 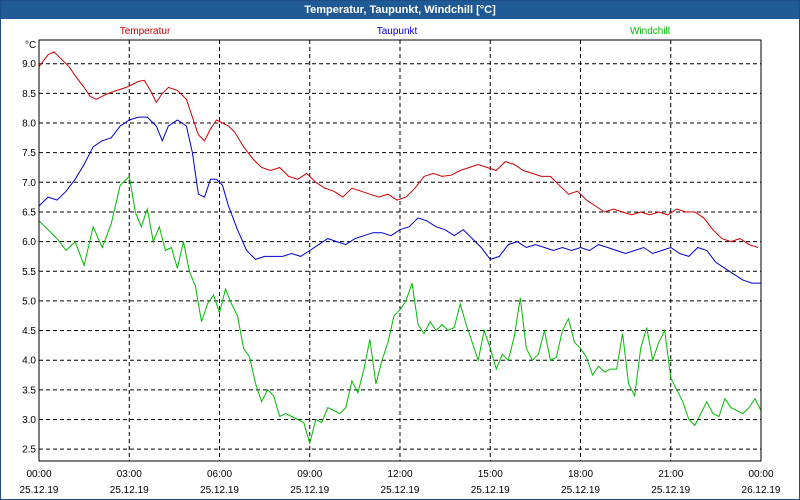 What do you see at coordinates (145, 31) in the screenshot?
I see `legend-temperatur: Temperatur` at bounding box center [145, 31].